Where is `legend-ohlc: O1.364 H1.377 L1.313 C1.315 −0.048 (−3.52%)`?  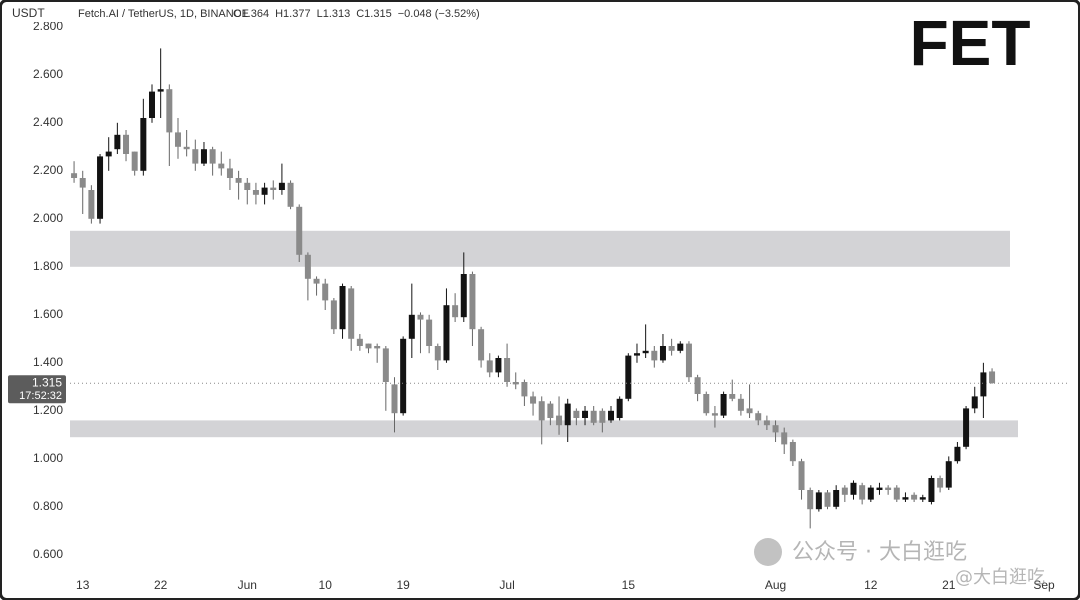
legend-ohlc: O1.364 H1.377 L1.313 C1.315 −0.048 (−3.52%) is located at coordinates (356, 14).